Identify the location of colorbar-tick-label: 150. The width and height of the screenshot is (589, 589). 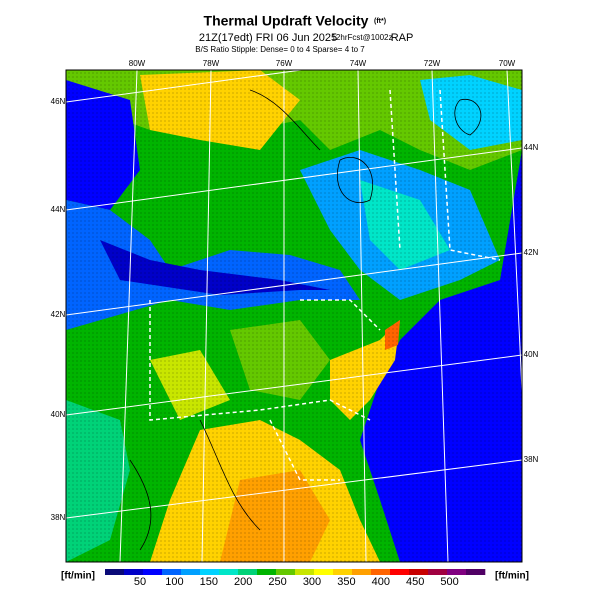
(209, 582).